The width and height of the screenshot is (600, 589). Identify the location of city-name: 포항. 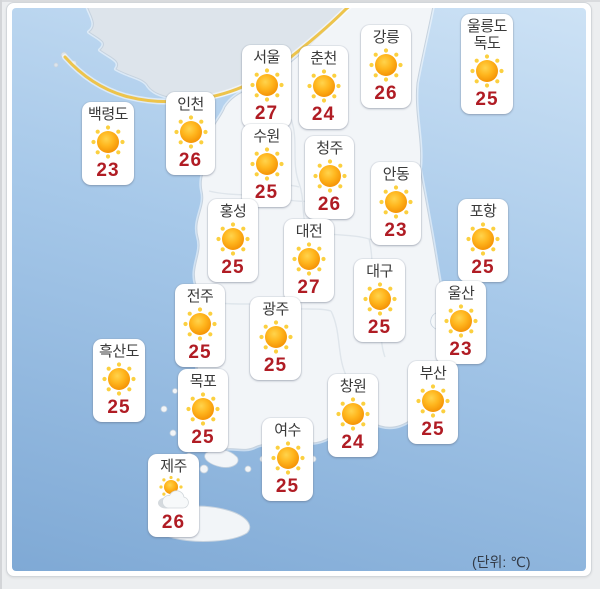
(483, 211).